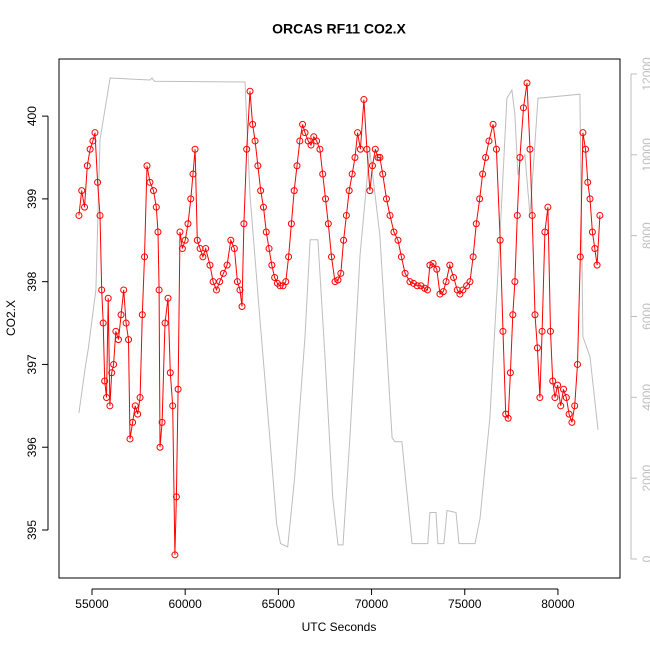 The height and width of the screenshot is (650, 650). What do you see at coordinates (11, 318) in the screenshot?
I see `y-axis-label: CO2.X` at bounding box center [11, 318].